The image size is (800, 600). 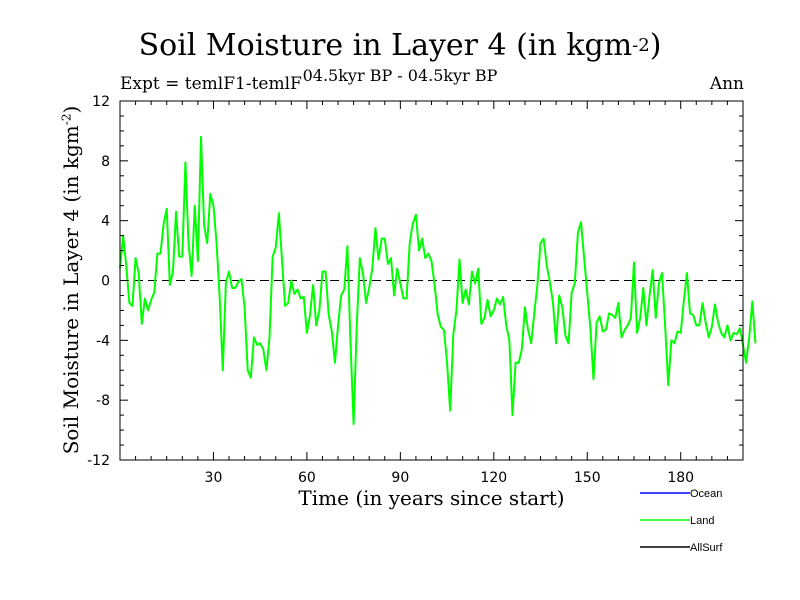 What do you see at coordinates (400, 478) in the screenshot?
I see `x-tick-label: 90` at bounding box center [400, 478].